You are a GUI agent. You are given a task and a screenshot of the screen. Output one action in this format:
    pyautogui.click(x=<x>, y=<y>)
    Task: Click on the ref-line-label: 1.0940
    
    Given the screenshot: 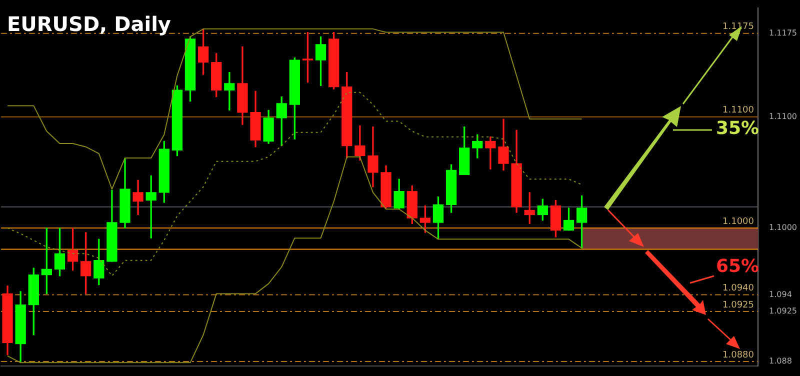 What is the action you would take?
    pyautogui.click(x=738, y=289)
    